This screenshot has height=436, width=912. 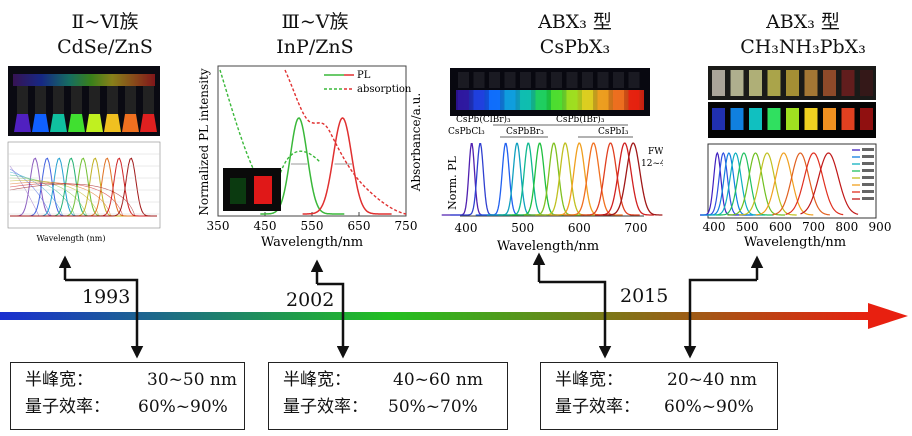 What do you see at coordinates (59, 380) in the screenshot?
I see `fwhm-label-1: 半峰宽：` at bounding box center [59, 380].